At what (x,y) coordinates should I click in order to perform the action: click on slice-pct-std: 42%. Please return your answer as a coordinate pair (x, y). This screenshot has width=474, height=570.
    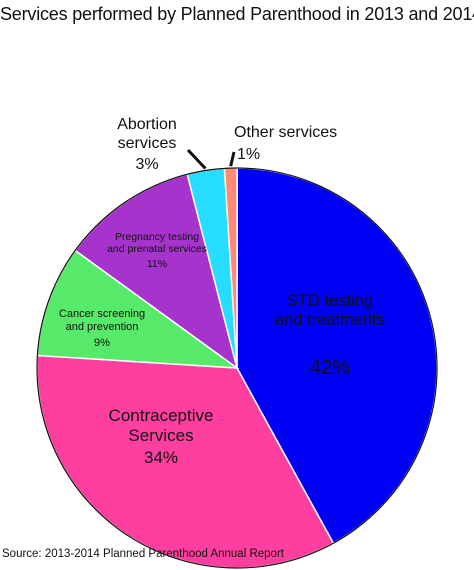
    Looking at the image, I should click on (330, 368).